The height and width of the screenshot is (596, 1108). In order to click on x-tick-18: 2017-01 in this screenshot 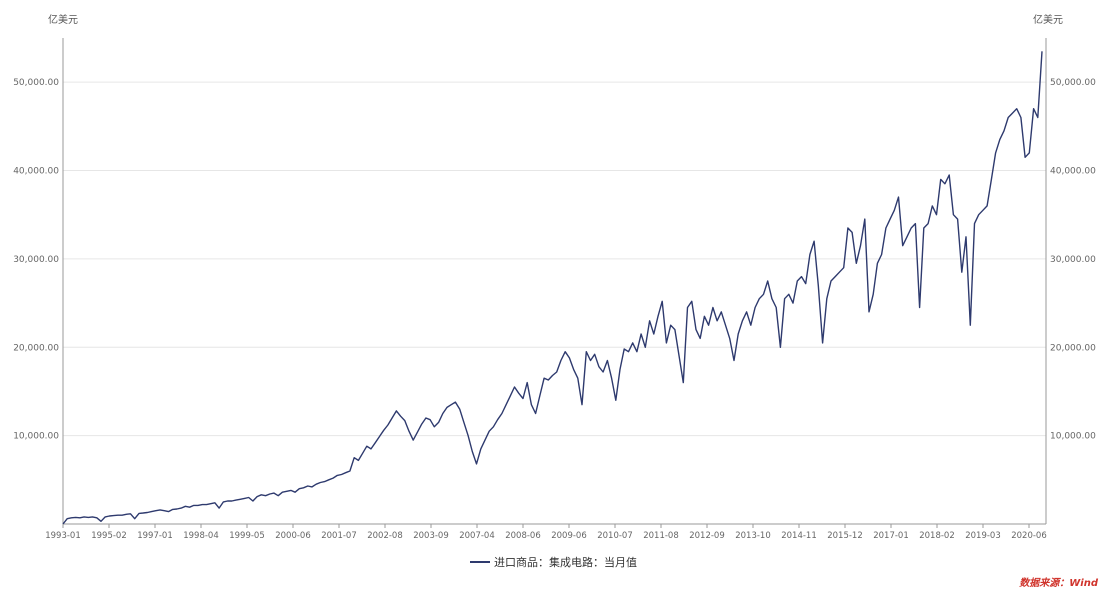, I will do `click(891, 536)`.